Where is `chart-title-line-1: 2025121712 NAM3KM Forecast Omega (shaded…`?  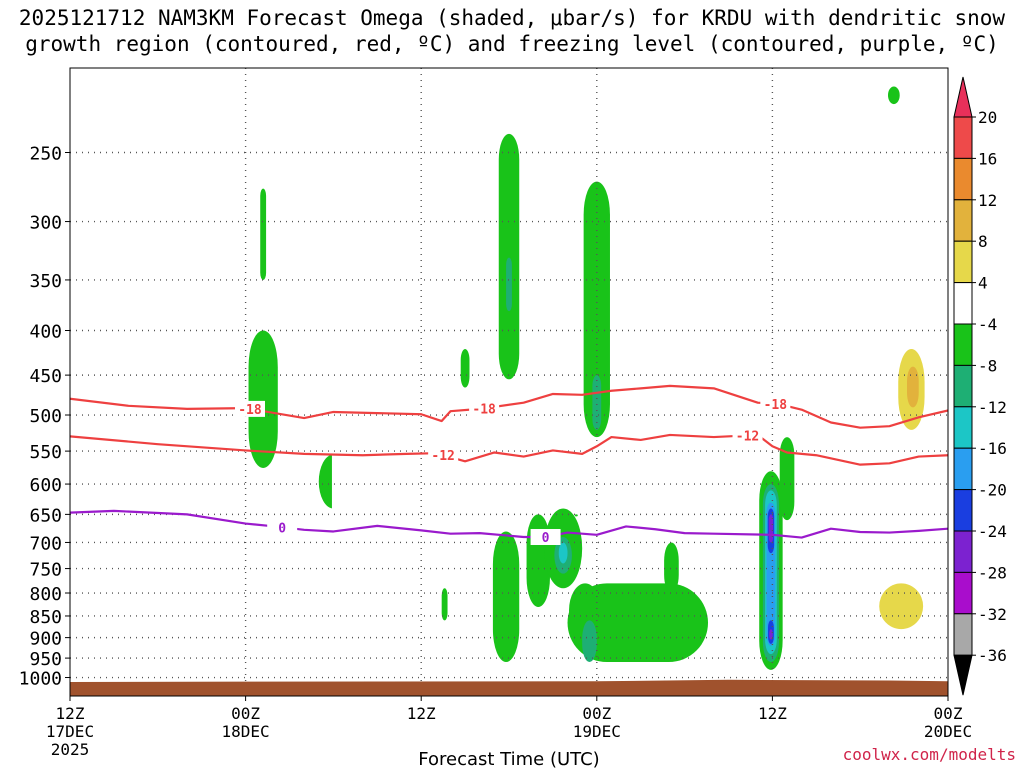 chart-title-line-1: 2025121712 NAM3KM Forecast Omega (shaded… is located at coordinates (512, 18).